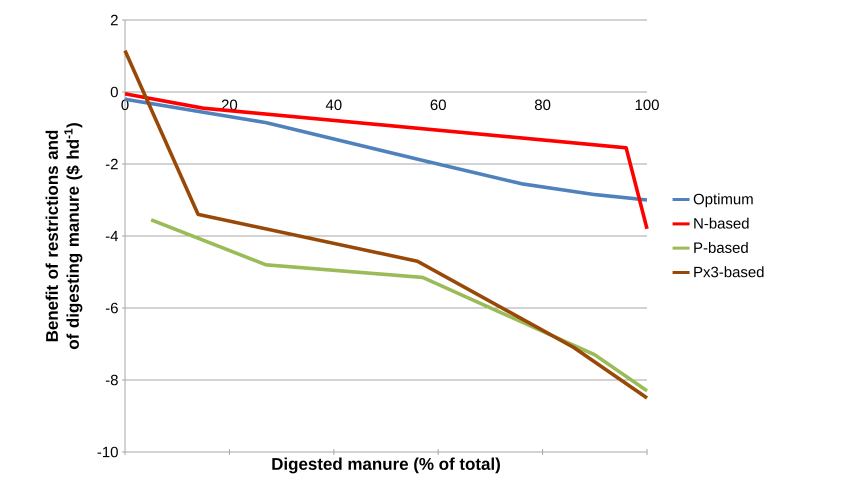 Image resolution: width=841 pixels, height=484 pixels. What do you see at coordinates (334, 105) in the screenshot?
I see `x-tick-label: 40` at bounding box center [334, 105].